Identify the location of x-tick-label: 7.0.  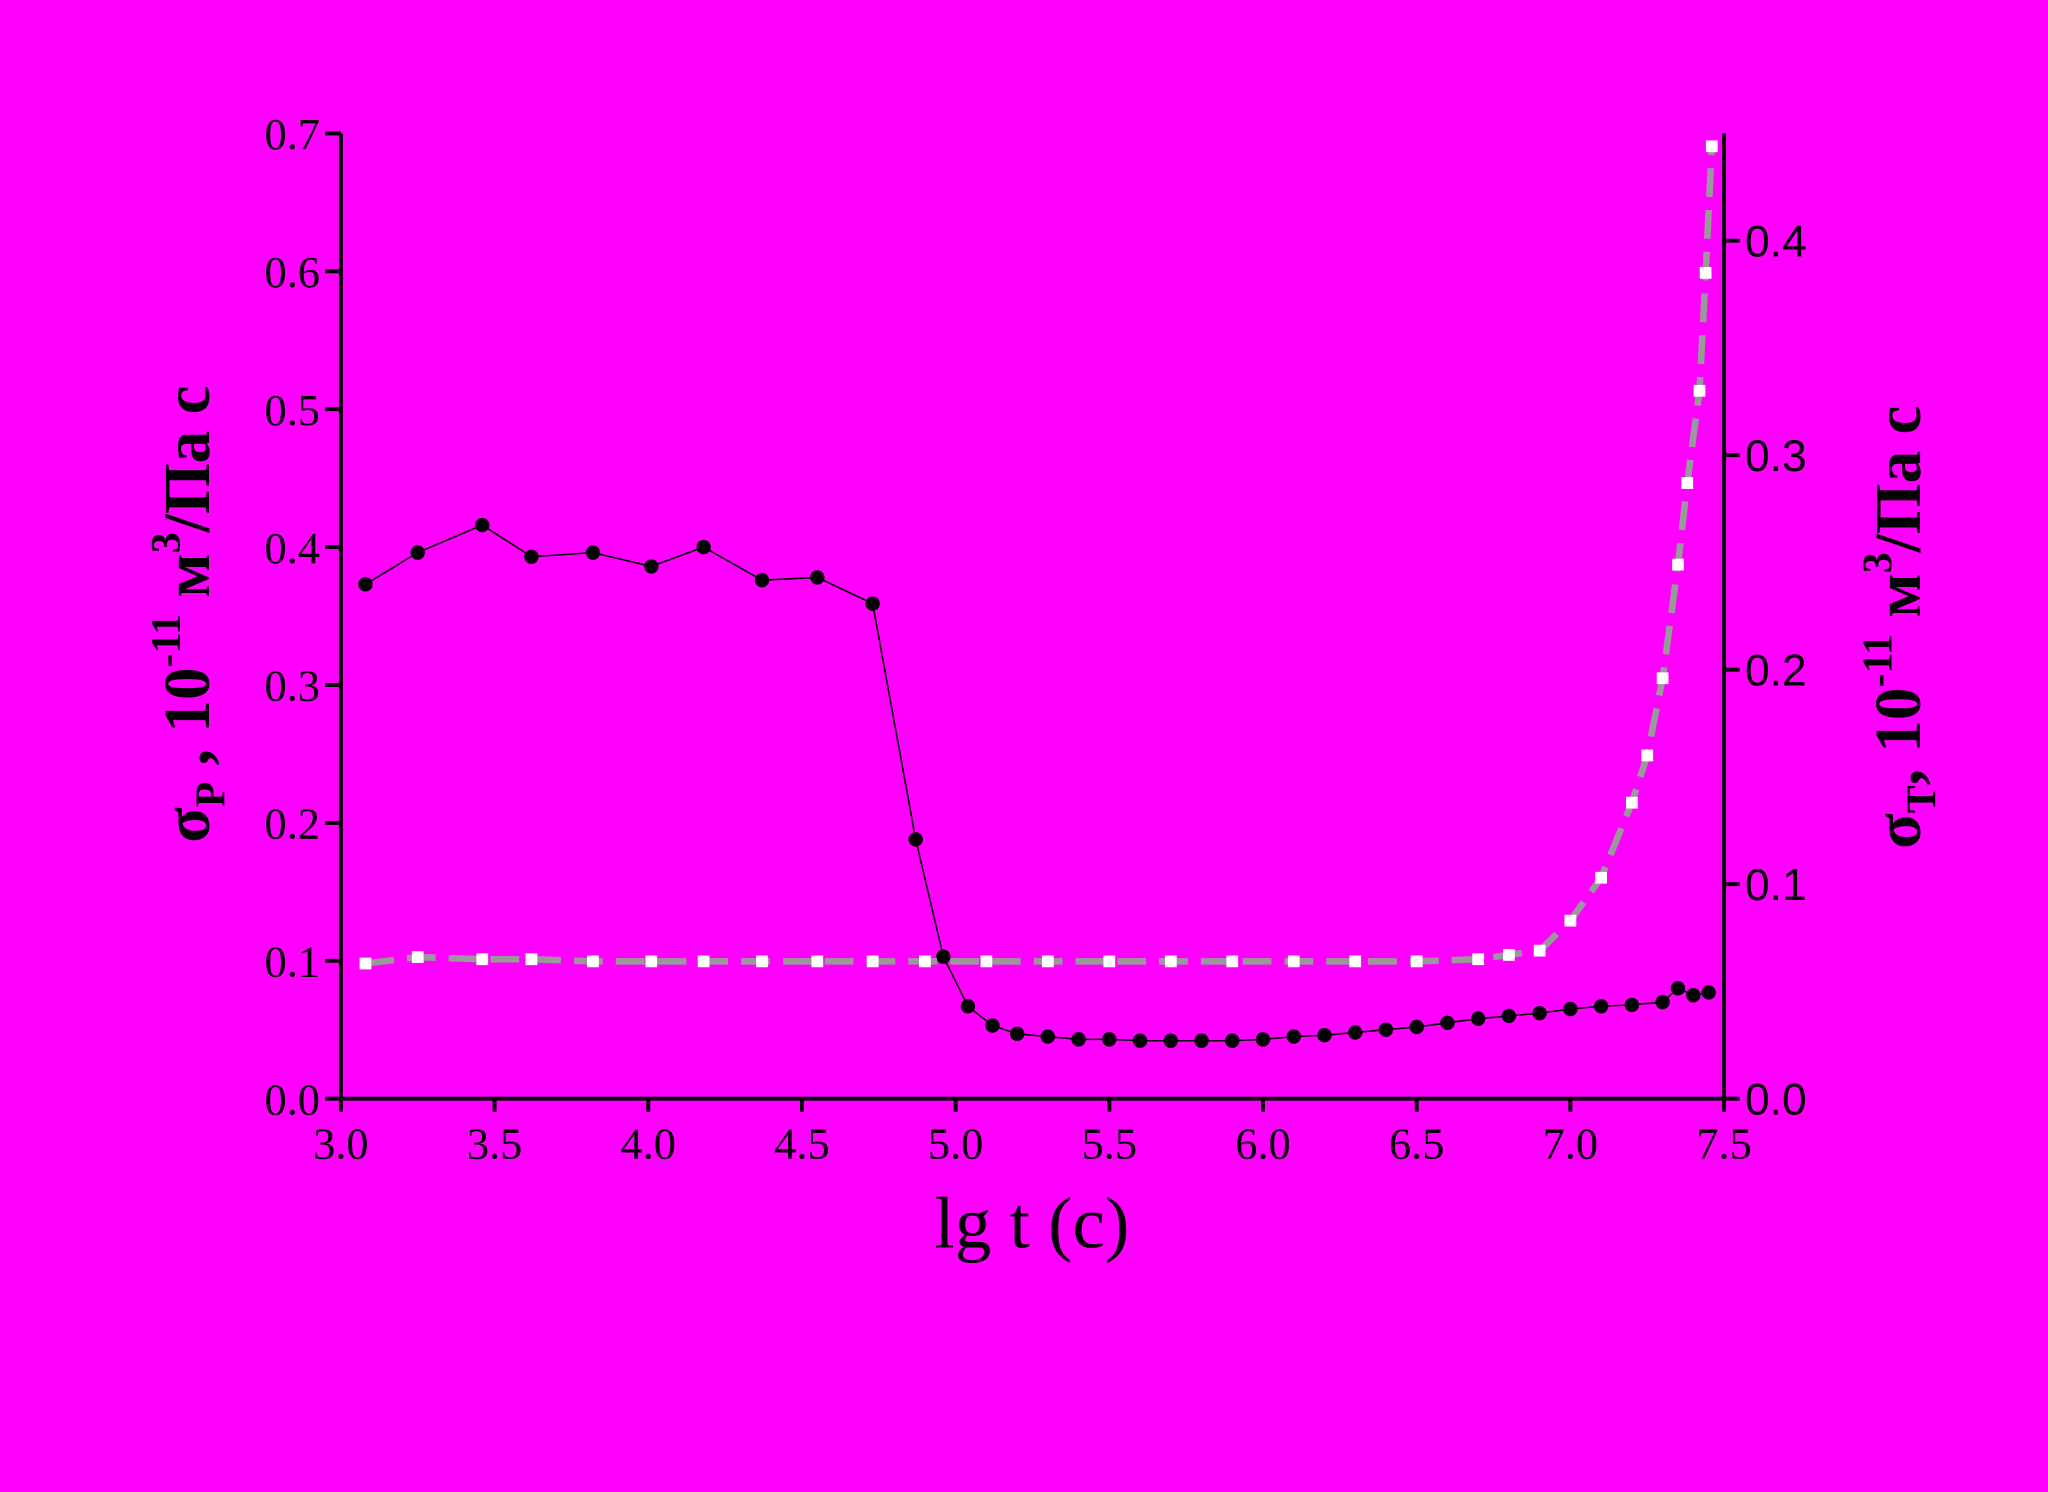
(1571, 1144).